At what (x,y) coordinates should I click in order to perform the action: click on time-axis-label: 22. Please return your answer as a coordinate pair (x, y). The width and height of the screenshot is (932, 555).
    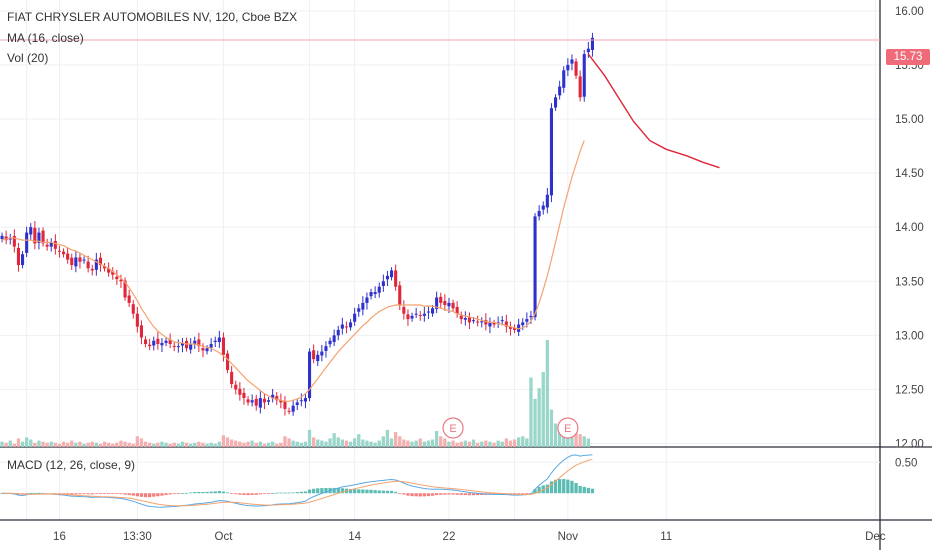
    Looking at the image, I should click on (449, 537).